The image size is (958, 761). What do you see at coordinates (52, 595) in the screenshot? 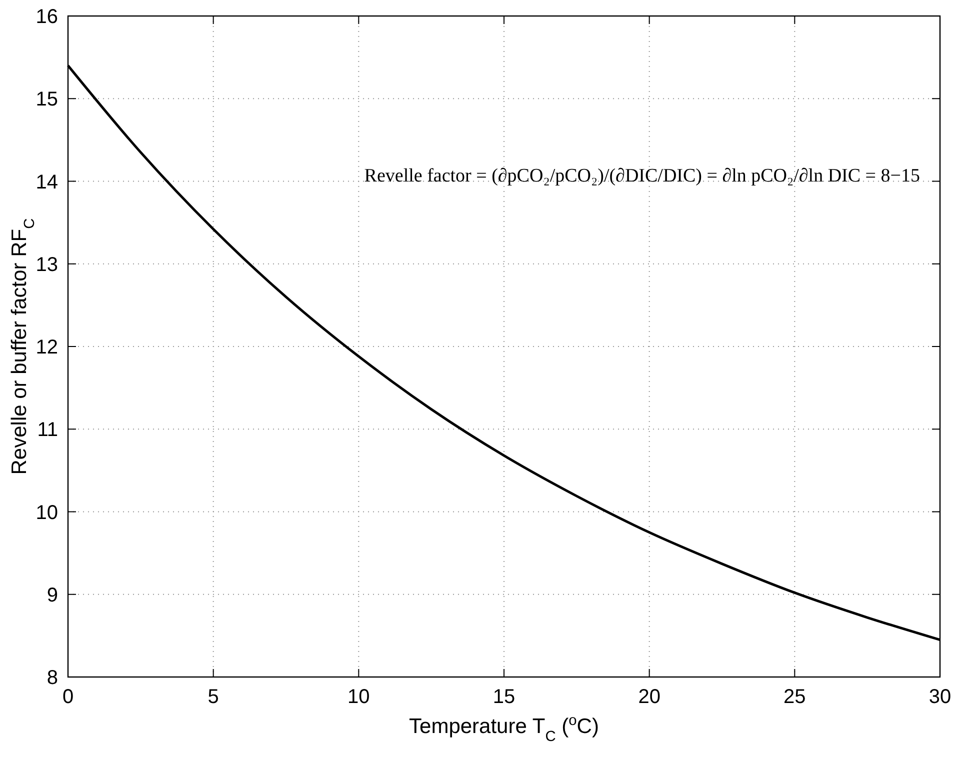
I see `y-tick-label: 9` at bounding box center [52, 595].